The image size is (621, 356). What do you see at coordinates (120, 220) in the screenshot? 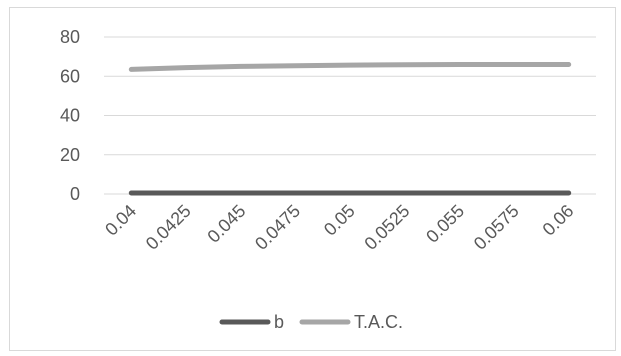
I see `x-tick-label: 0.04` at bounding box center [120, 220].